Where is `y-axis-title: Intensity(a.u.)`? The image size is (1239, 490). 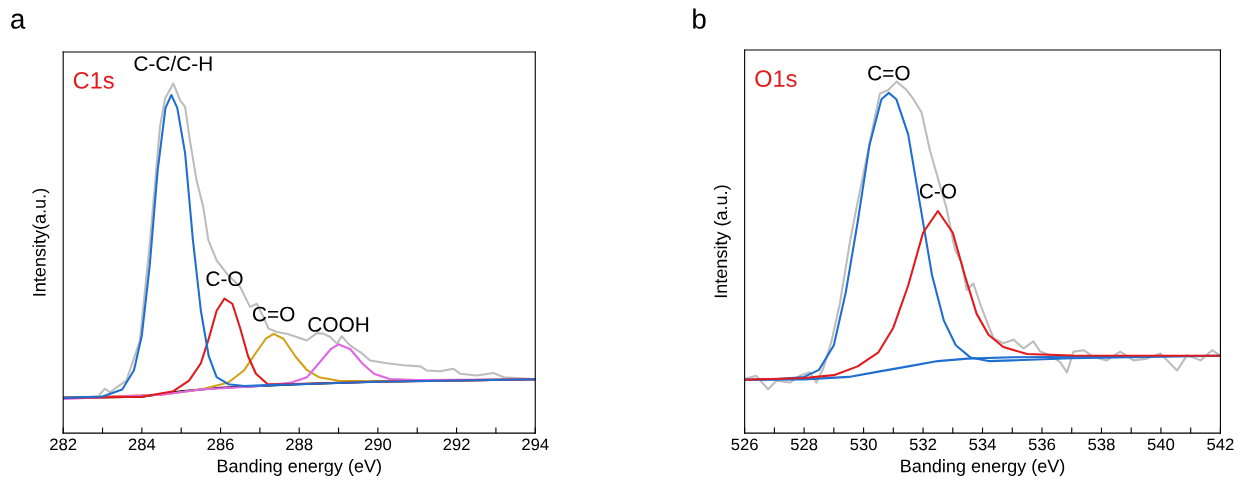 y-axis-title: Intensity(a.u.) is located at coordinates (41, 242).